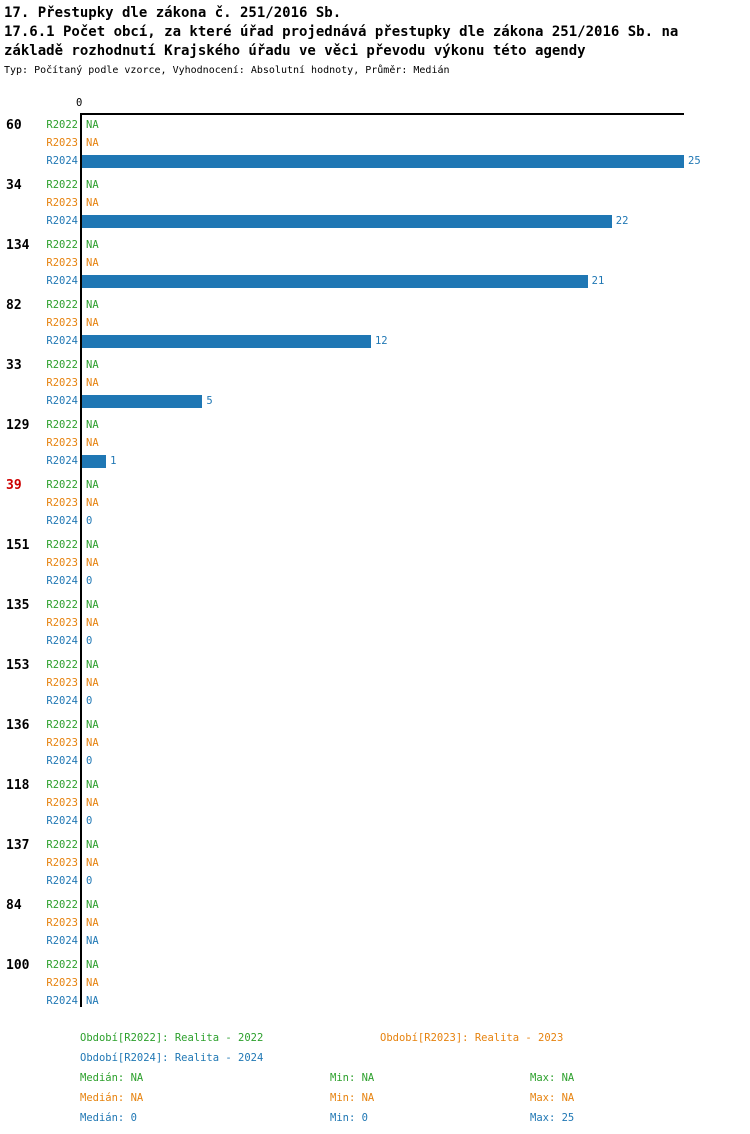 The height and width of the screenshot is (1134, 750). What do you see at coordinates (375, 806) in the screenshot?
I see `bar-group: 118 R2022 NA R2023 NA R2024 0` at bounding box center [375, 806].